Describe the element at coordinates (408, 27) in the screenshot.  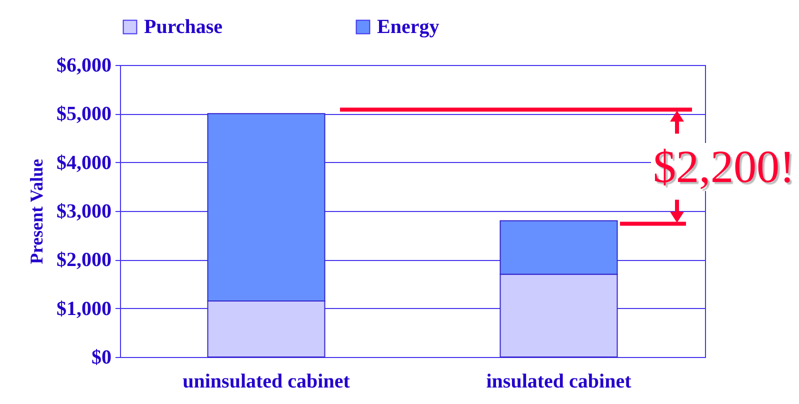
I see `legend-label: Energy` at that location.